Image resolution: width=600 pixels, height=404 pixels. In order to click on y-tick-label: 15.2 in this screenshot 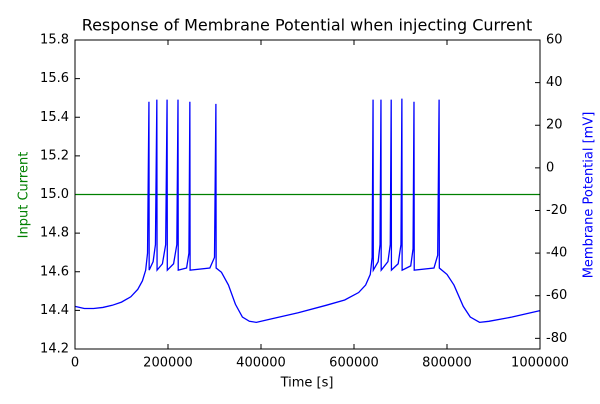, I will do `click(54, 155)`.